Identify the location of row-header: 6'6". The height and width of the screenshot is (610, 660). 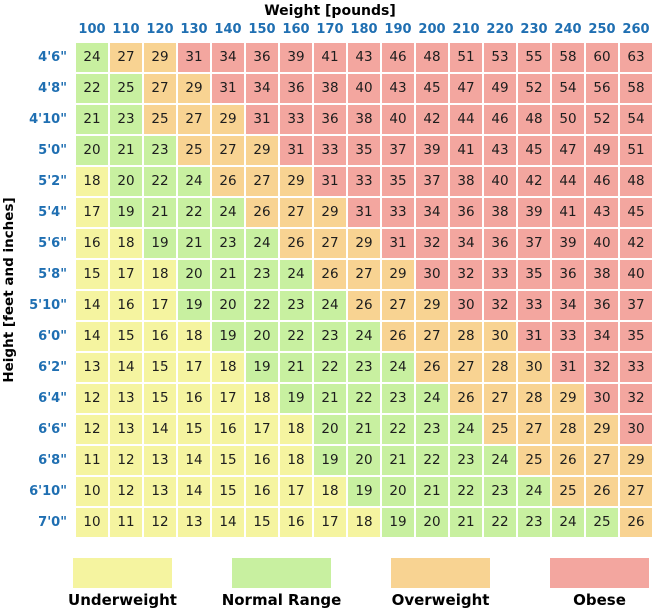
(52, 429).